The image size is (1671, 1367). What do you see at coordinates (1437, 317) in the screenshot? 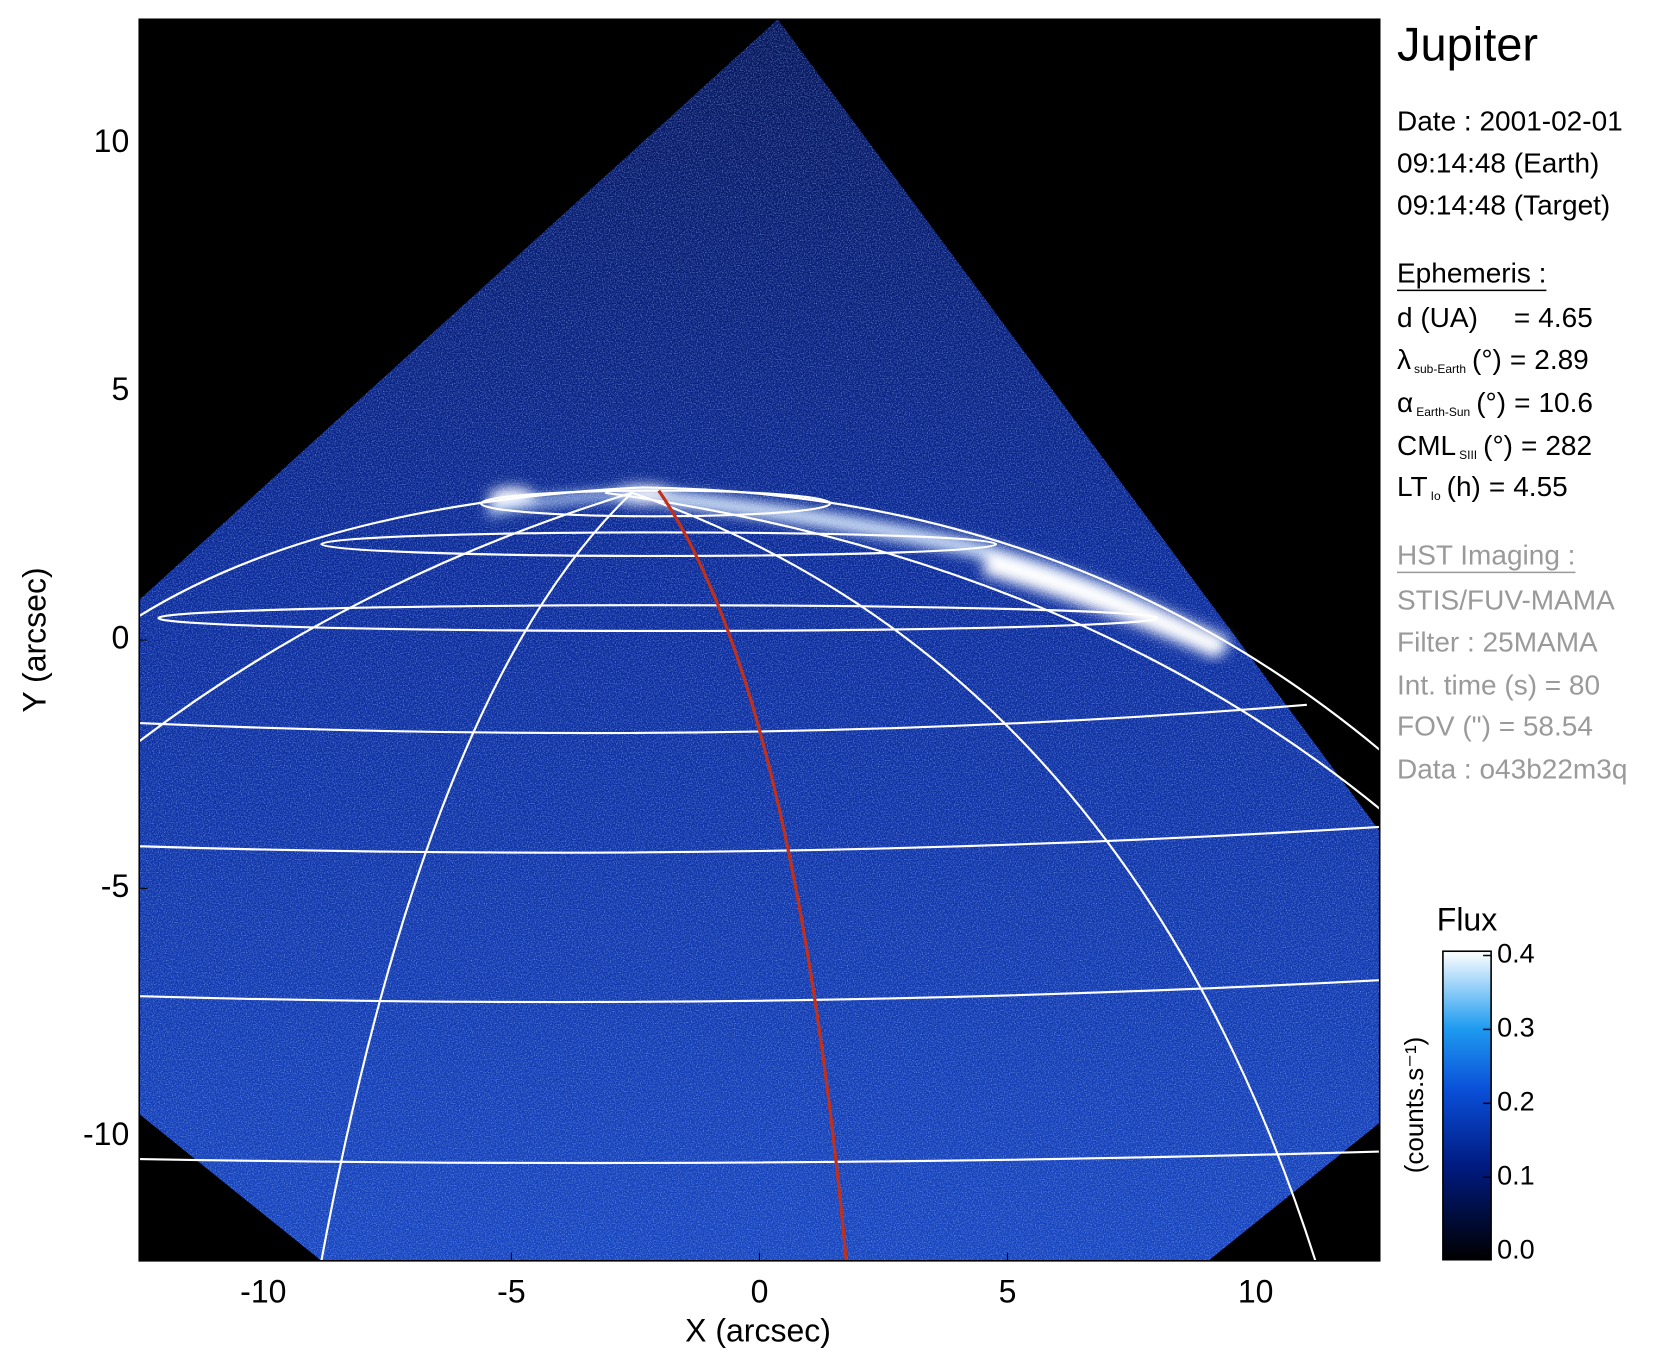
I see `ephemeris-name: d (UA)` at bounding box center [1437, 317].